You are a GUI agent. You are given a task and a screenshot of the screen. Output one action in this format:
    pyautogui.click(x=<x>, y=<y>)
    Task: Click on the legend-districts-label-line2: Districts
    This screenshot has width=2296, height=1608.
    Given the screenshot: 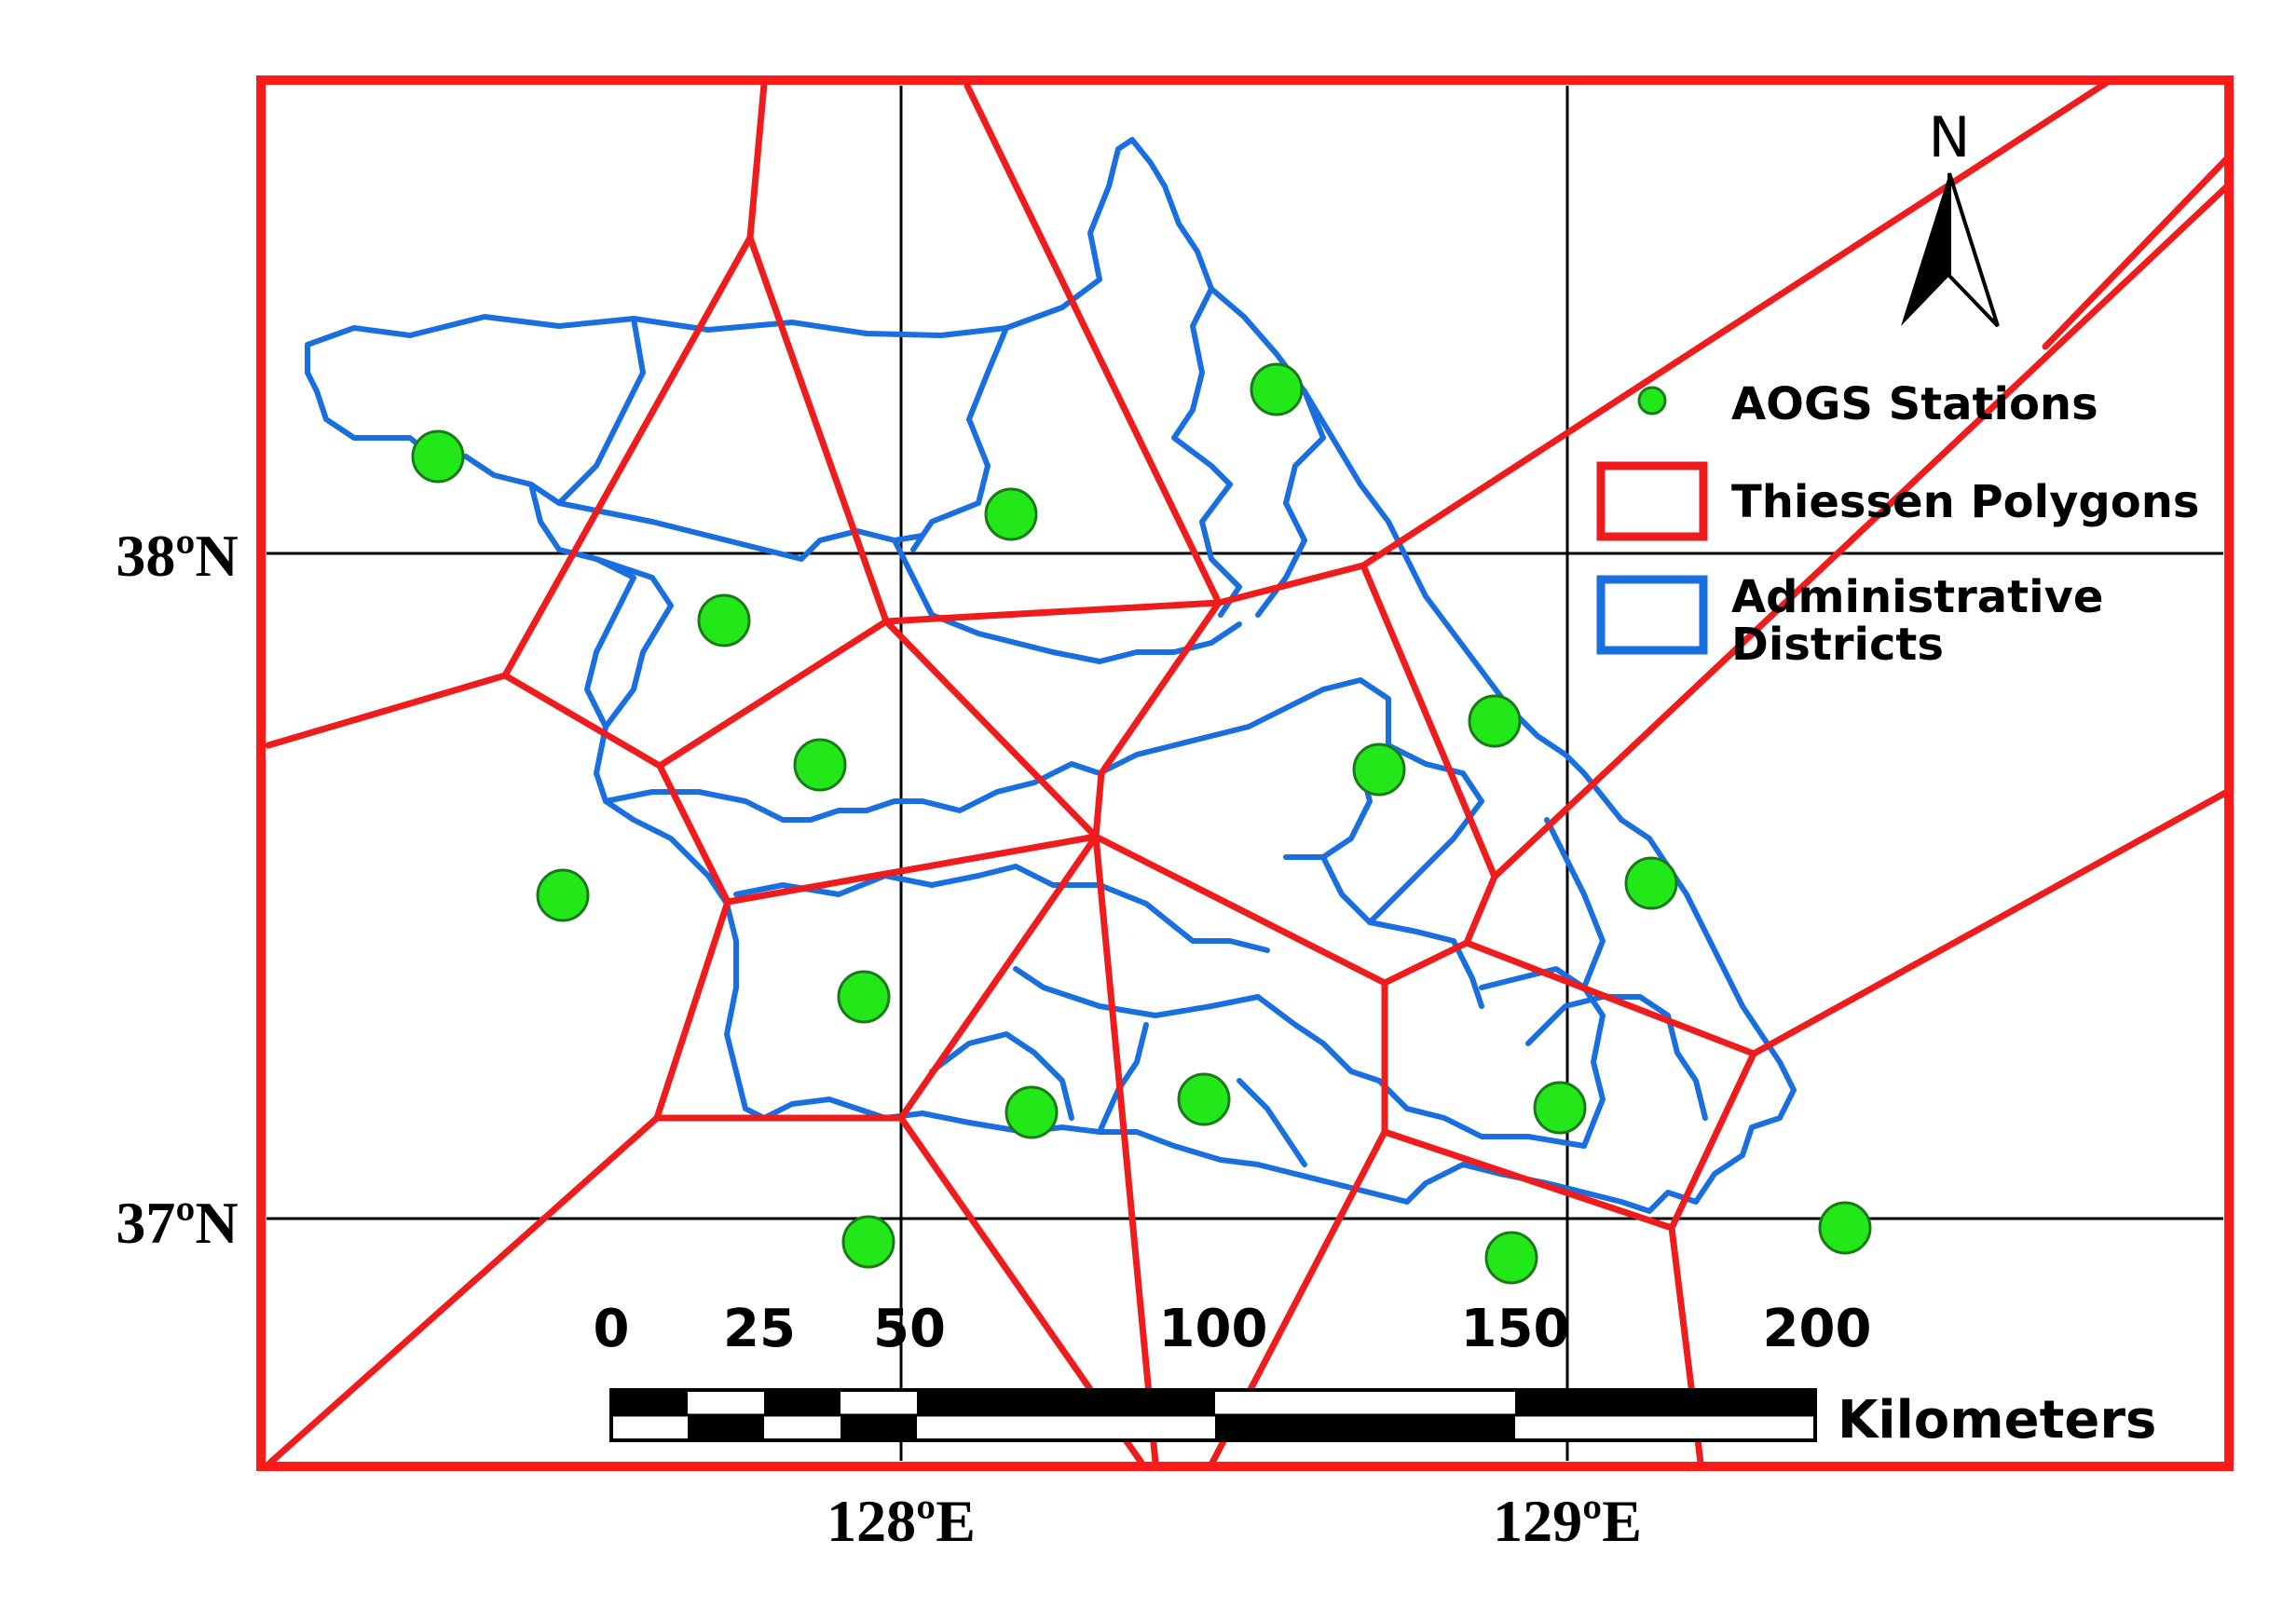 What is the action you would take?
    pyautogui.click(x=1837, y=645)
    